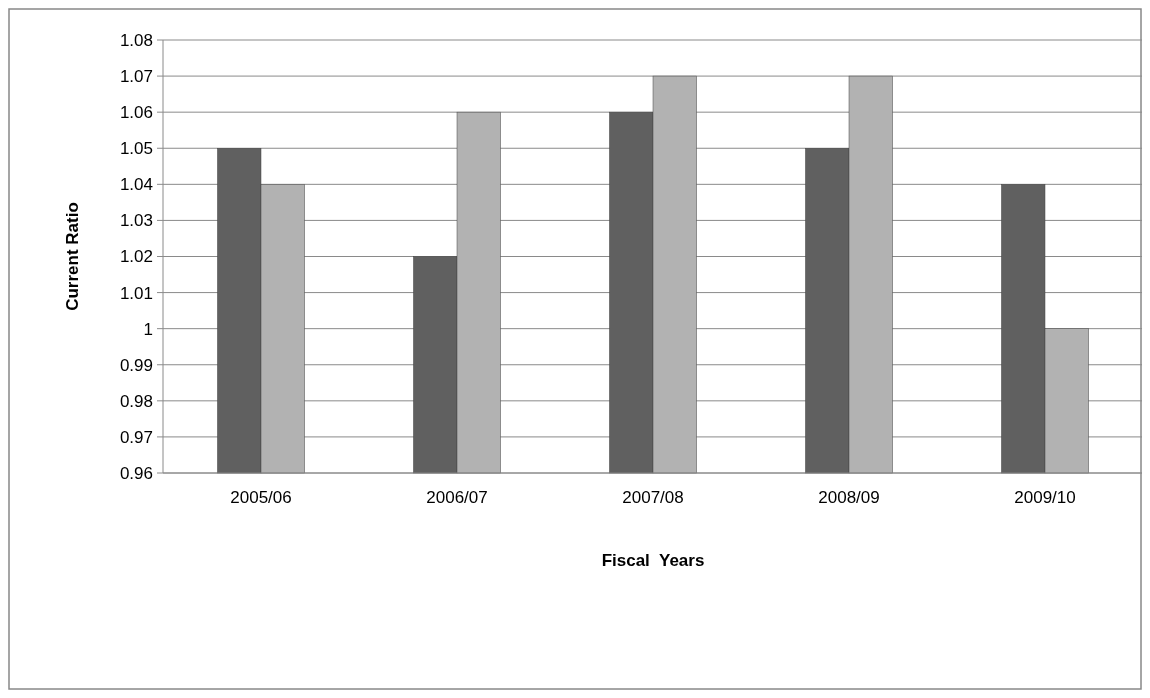  What do you see at coordinates (72, 256) in the screenshot?
I see `y-axis-title: Current Ratio` at bounding box center [72, 256].